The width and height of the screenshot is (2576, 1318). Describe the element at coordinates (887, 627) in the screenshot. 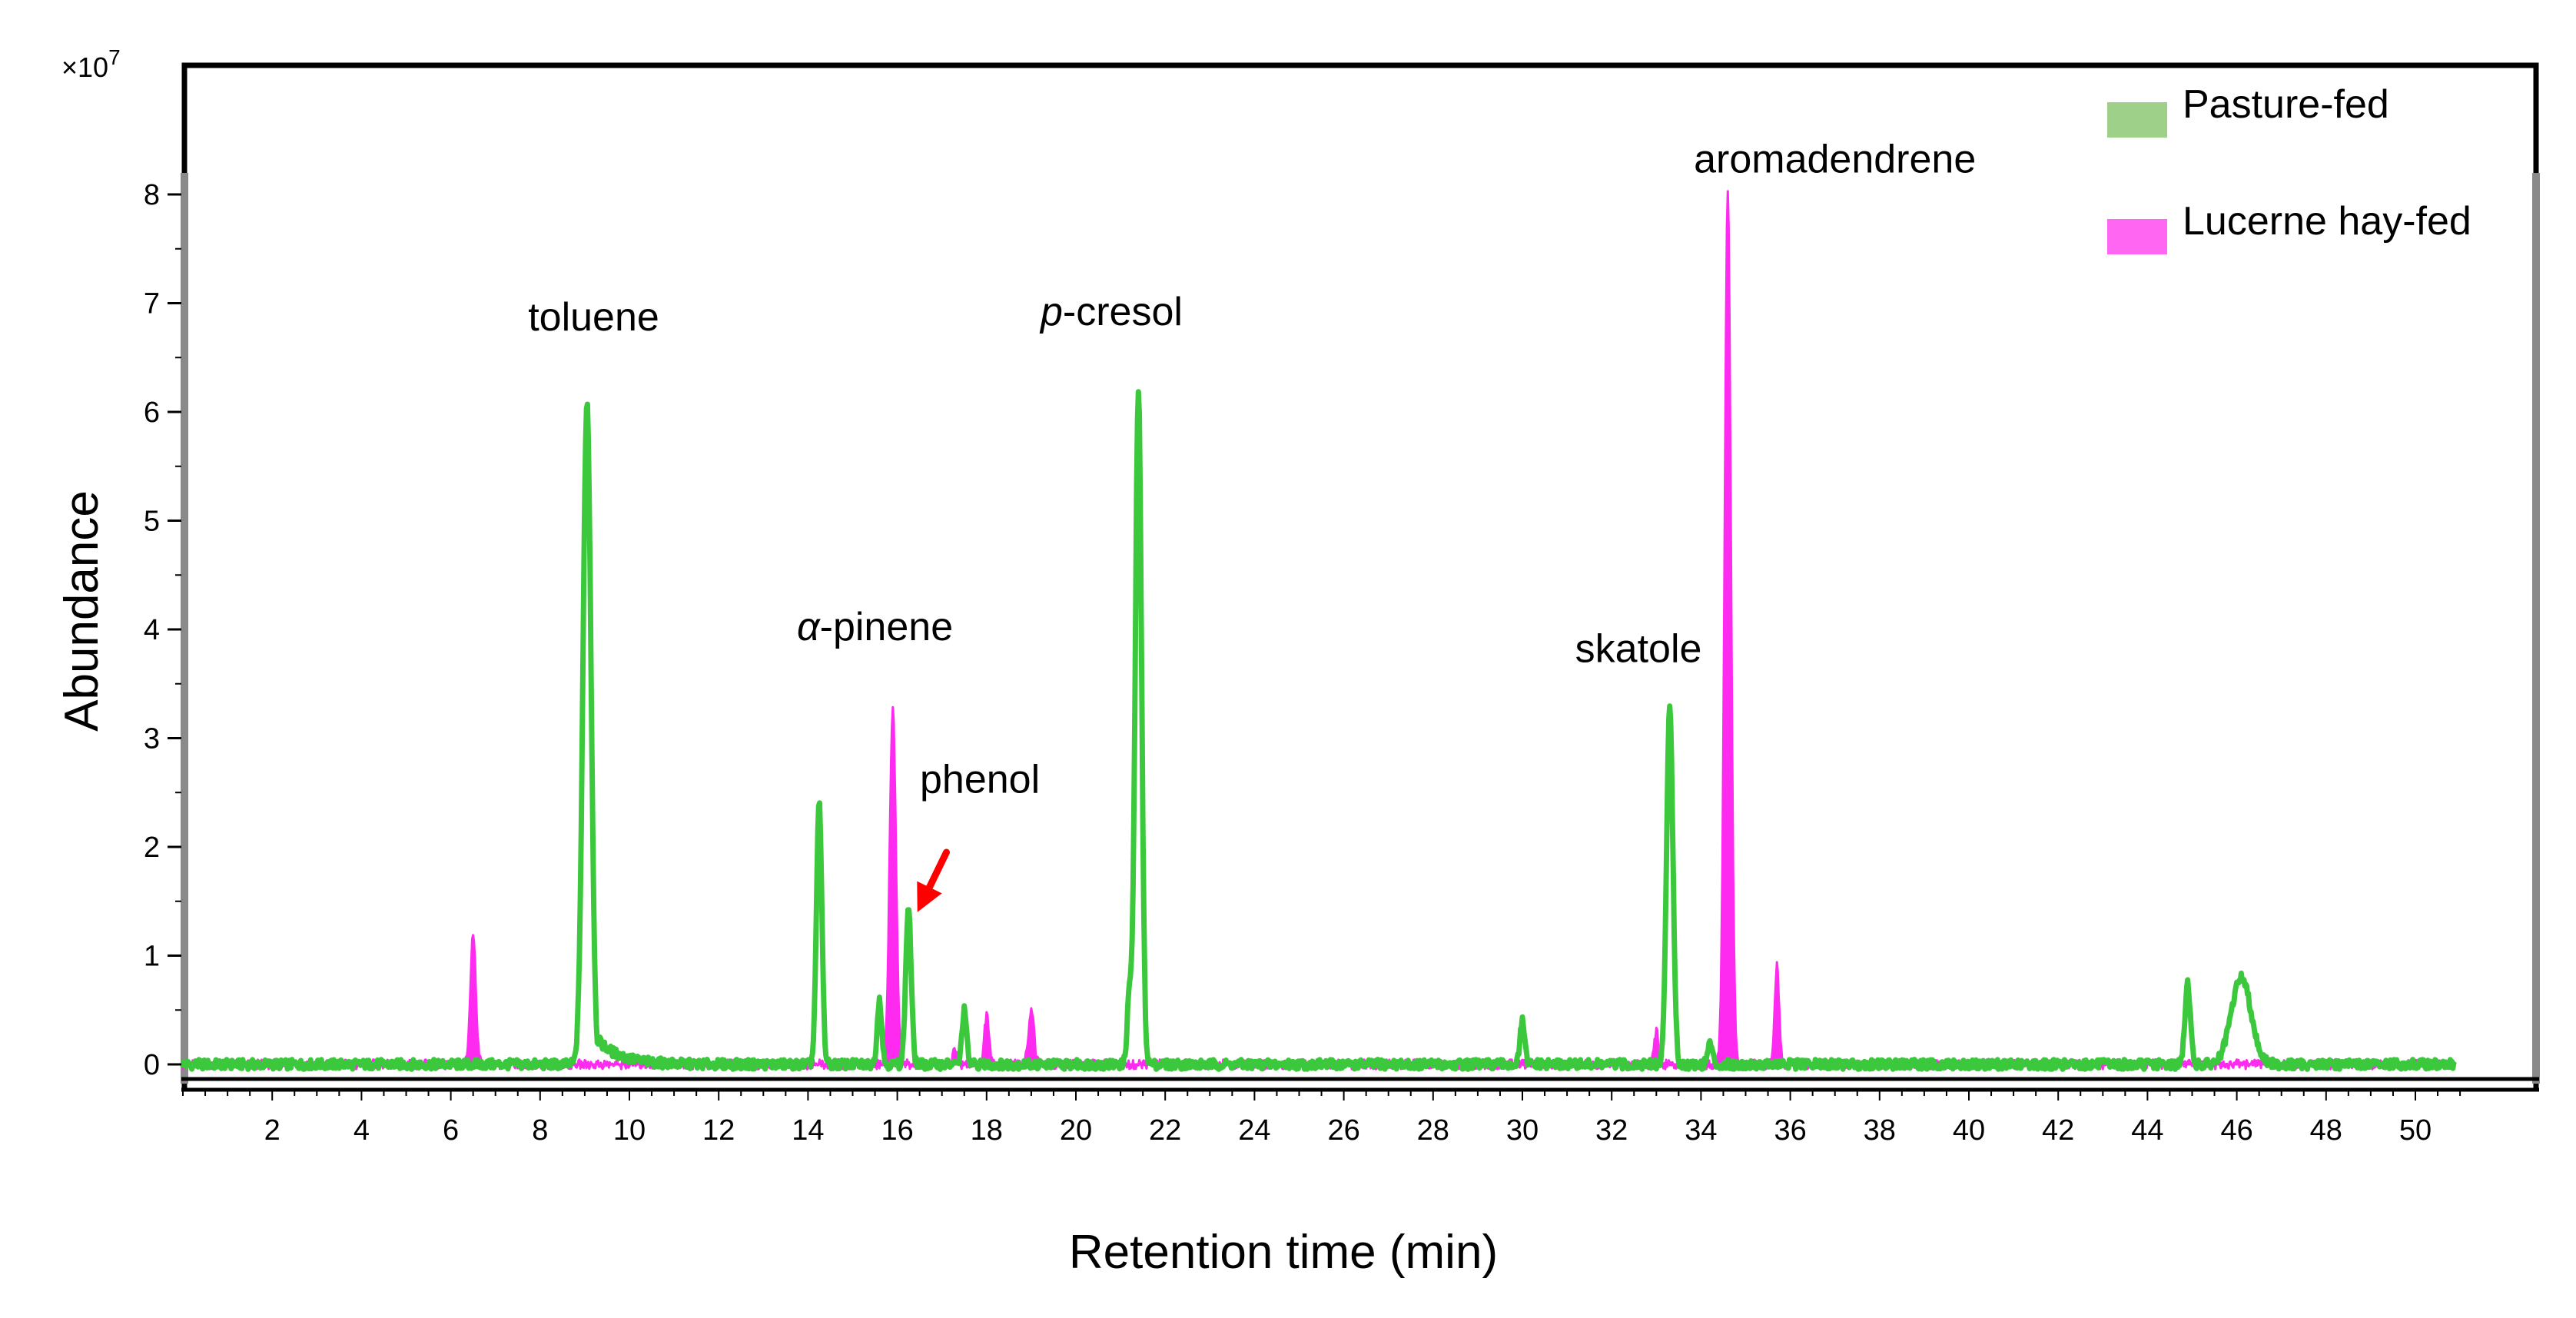

I see `peak-label-name: -pinene` at that location.